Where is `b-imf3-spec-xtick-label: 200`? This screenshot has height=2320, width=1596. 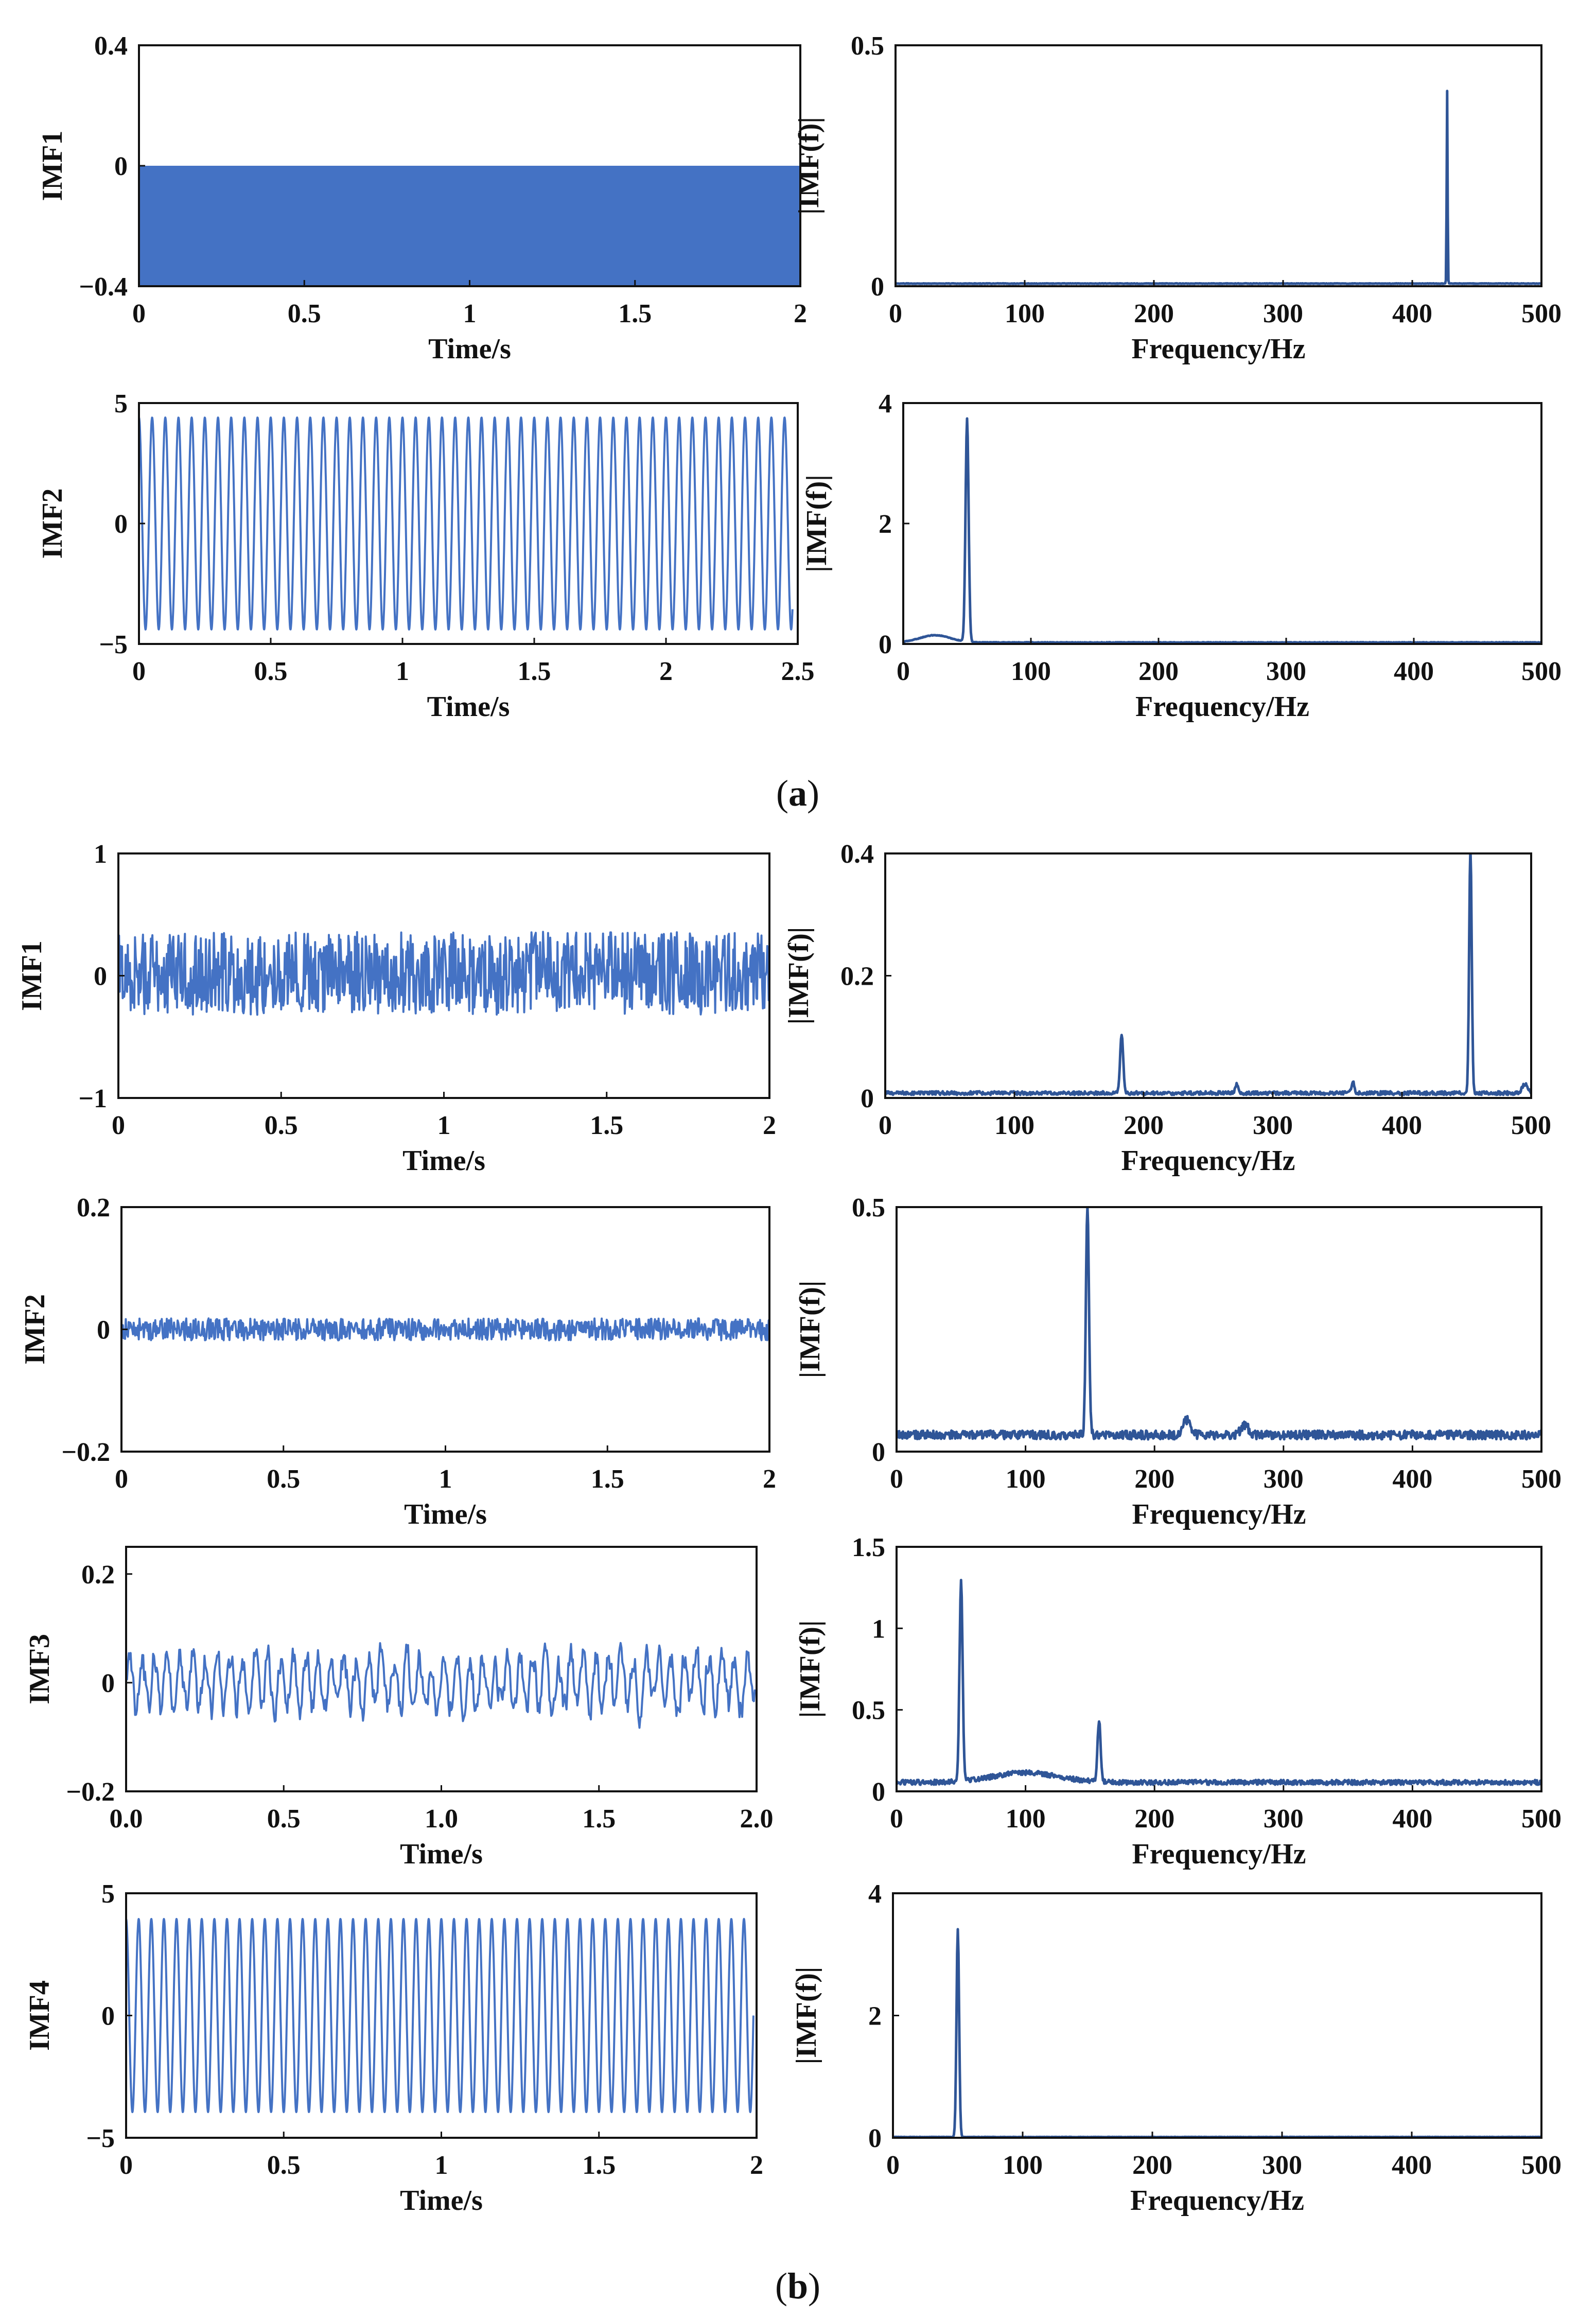
b-imf3-spec-xtick-label: 200 is located at coordinates (1154, 1819).